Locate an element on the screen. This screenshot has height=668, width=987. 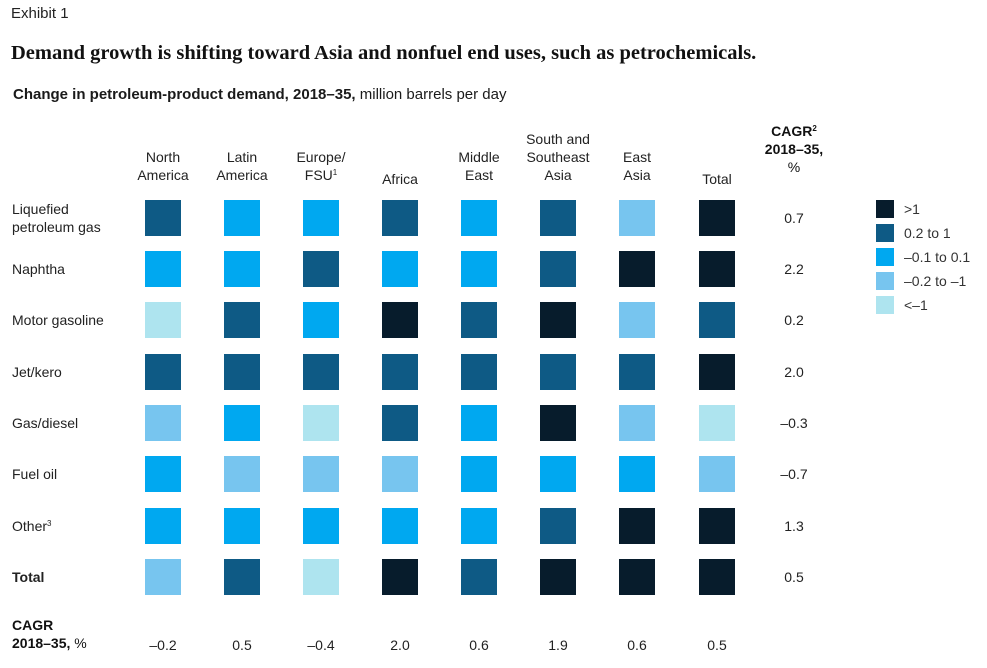
row-label-line: Other3 is located at coordinates (31, 526).